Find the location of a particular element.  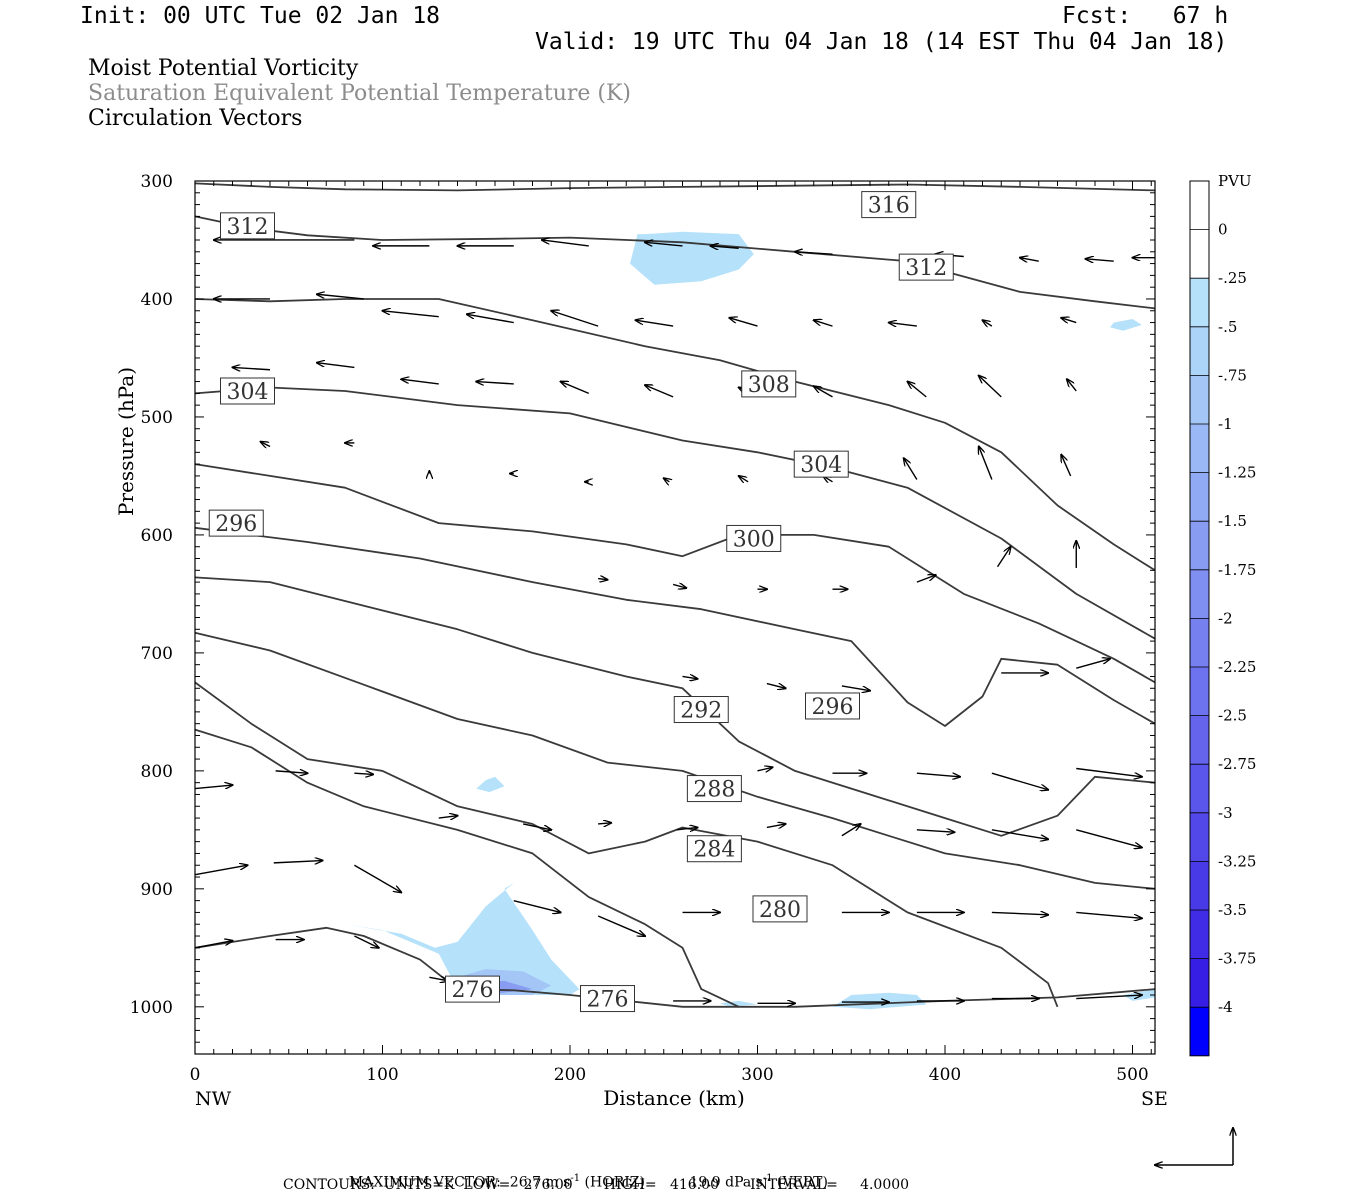

reference-vector is located at coordinates (1194, 1146).